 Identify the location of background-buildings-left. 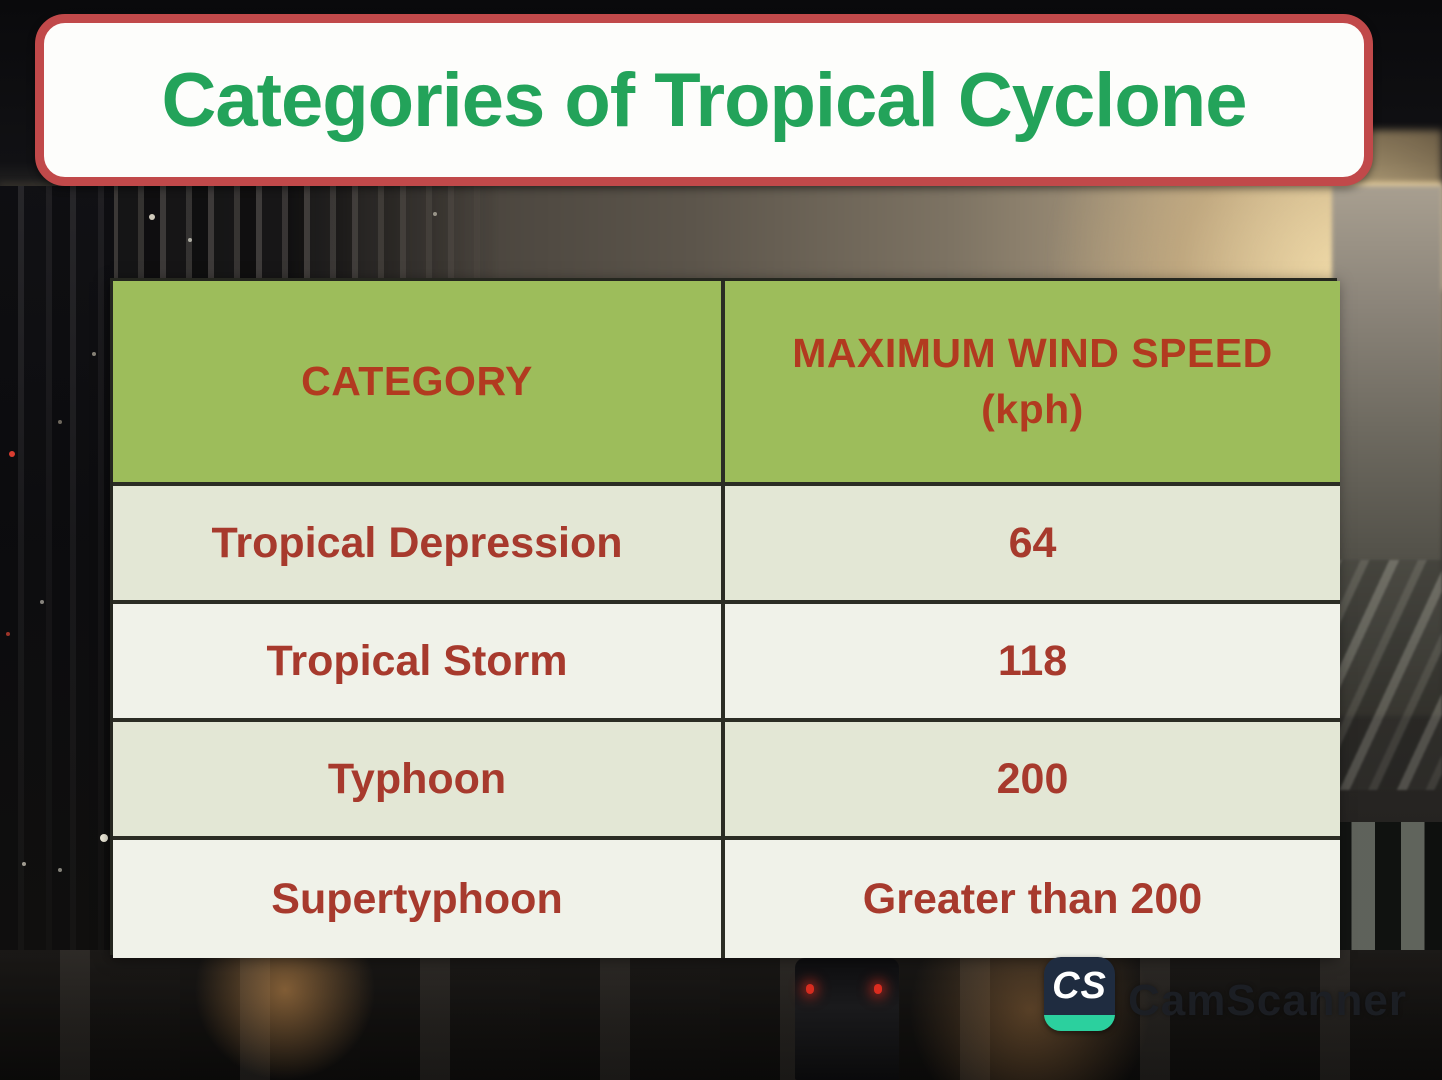
(57, 575).